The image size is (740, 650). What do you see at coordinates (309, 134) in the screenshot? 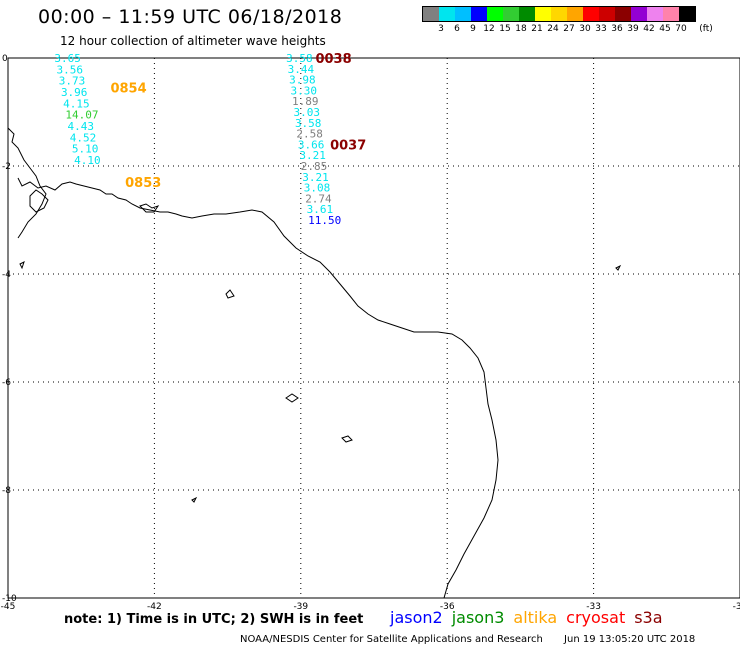
I see `wave-height-label: 2.58` at bounding box center [309, 134].